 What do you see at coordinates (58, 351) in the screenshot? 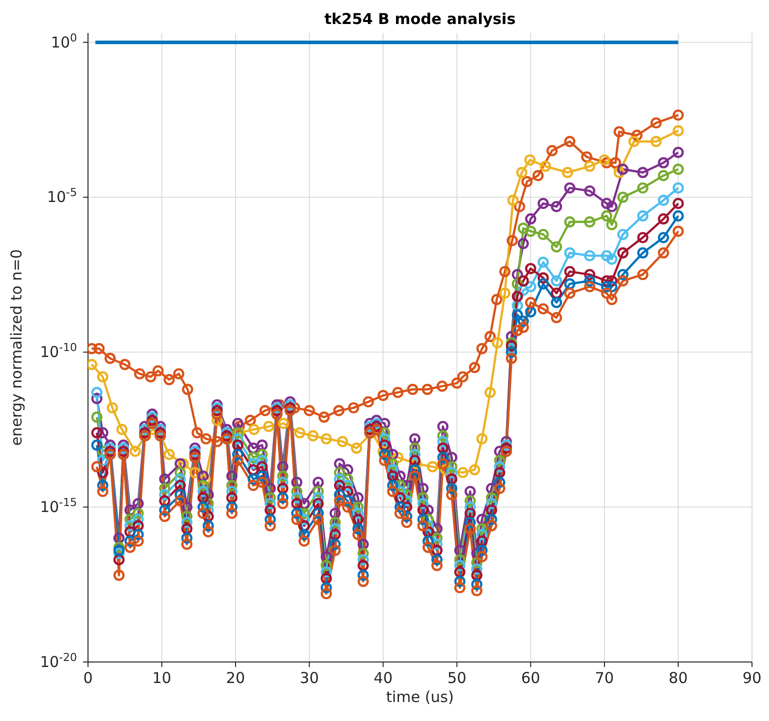
I see `y-tick-label: 10$^{-10}$` at bounding box center [58, 351].